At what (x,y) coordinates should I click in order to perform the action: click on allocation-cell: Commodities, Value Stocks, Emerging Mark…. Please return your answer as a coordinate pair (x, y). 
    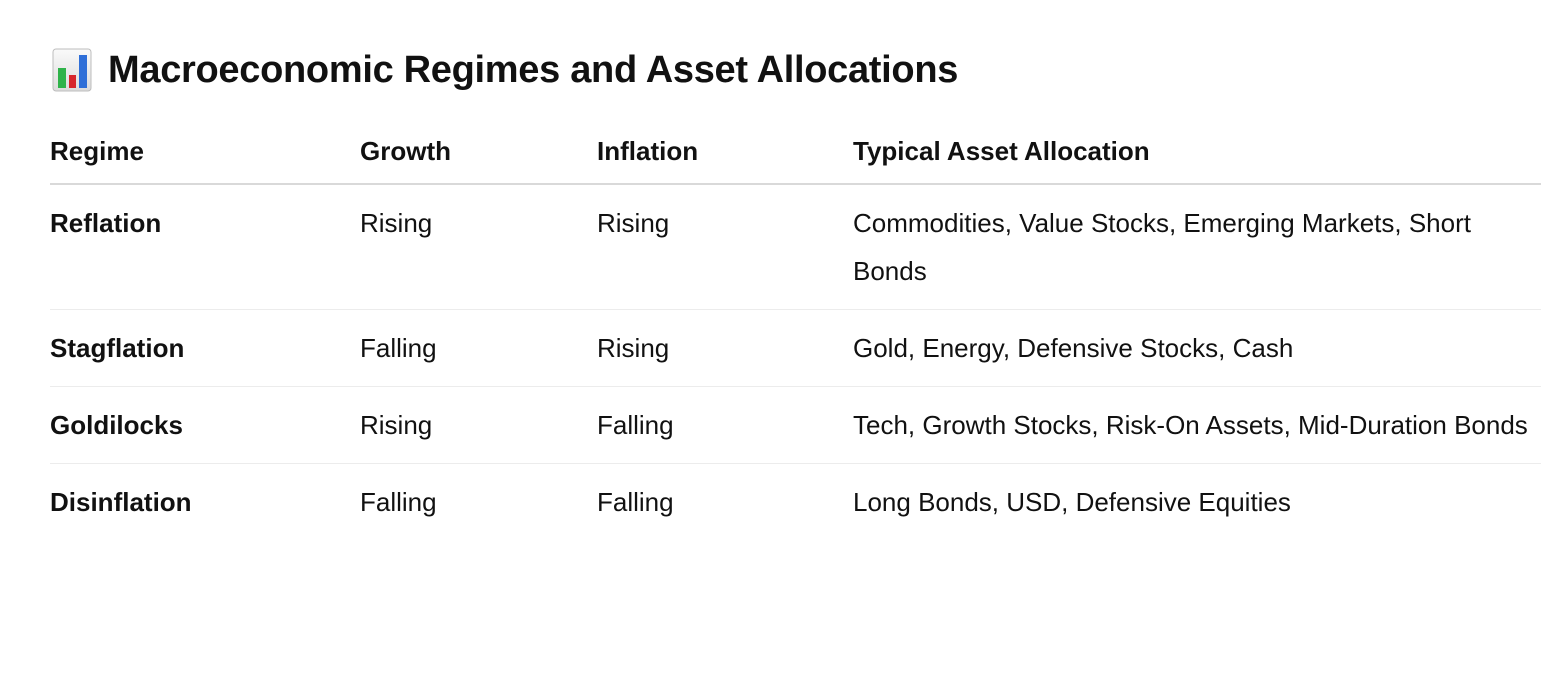
    Looking at the image, I should click on (1197, 247).